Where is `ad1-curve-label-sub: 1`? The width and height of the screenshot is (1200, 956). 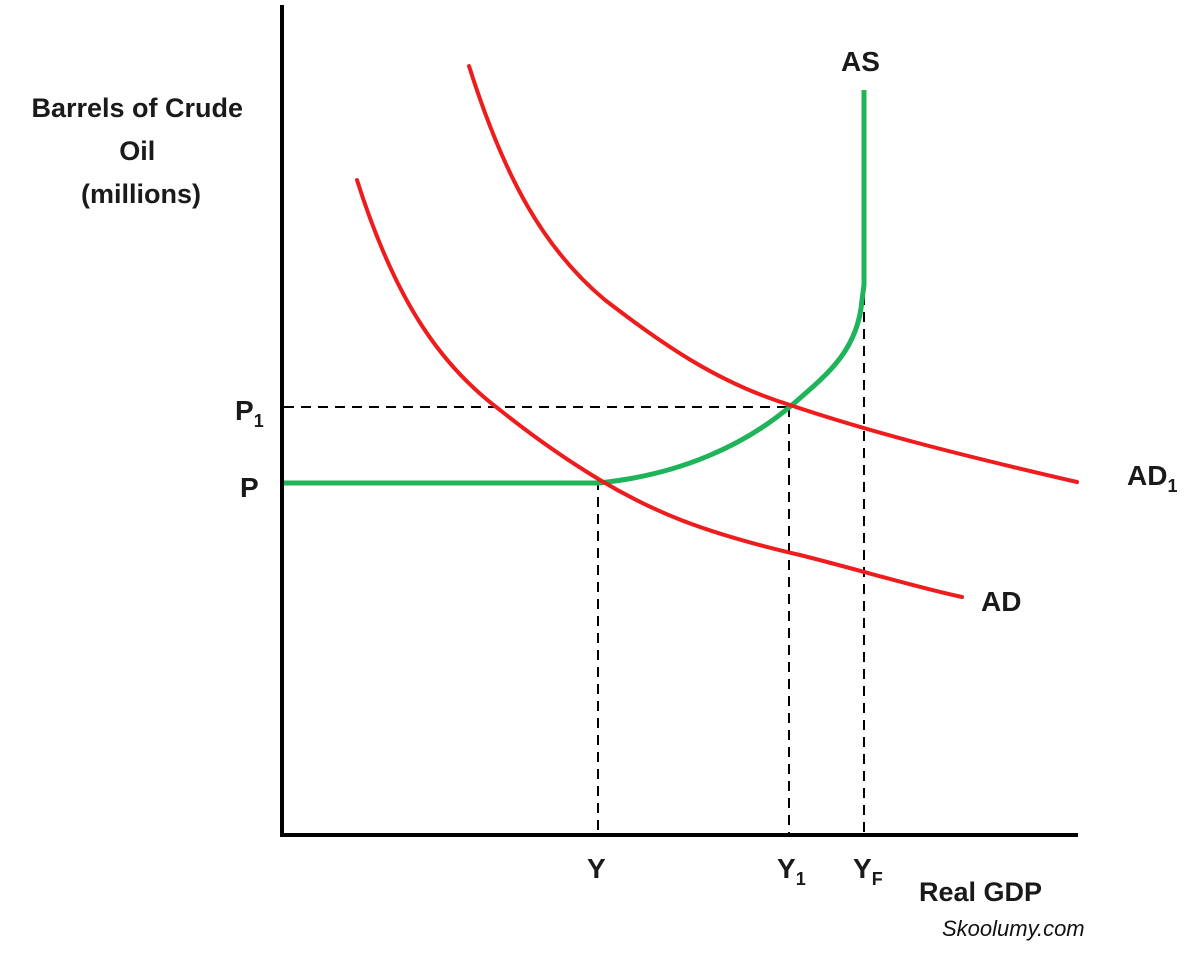
ad1-curve-label-sub: 1 is located at coordinates (1172, 486).